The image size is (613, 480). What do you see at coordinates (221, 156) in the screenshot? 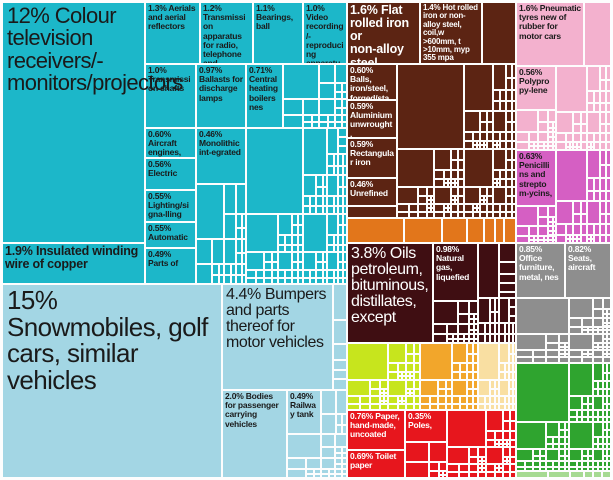
I see `tile-monolithic-integrated: 0.46% Monolithic int-egrated` at bounding box center [221, 156].